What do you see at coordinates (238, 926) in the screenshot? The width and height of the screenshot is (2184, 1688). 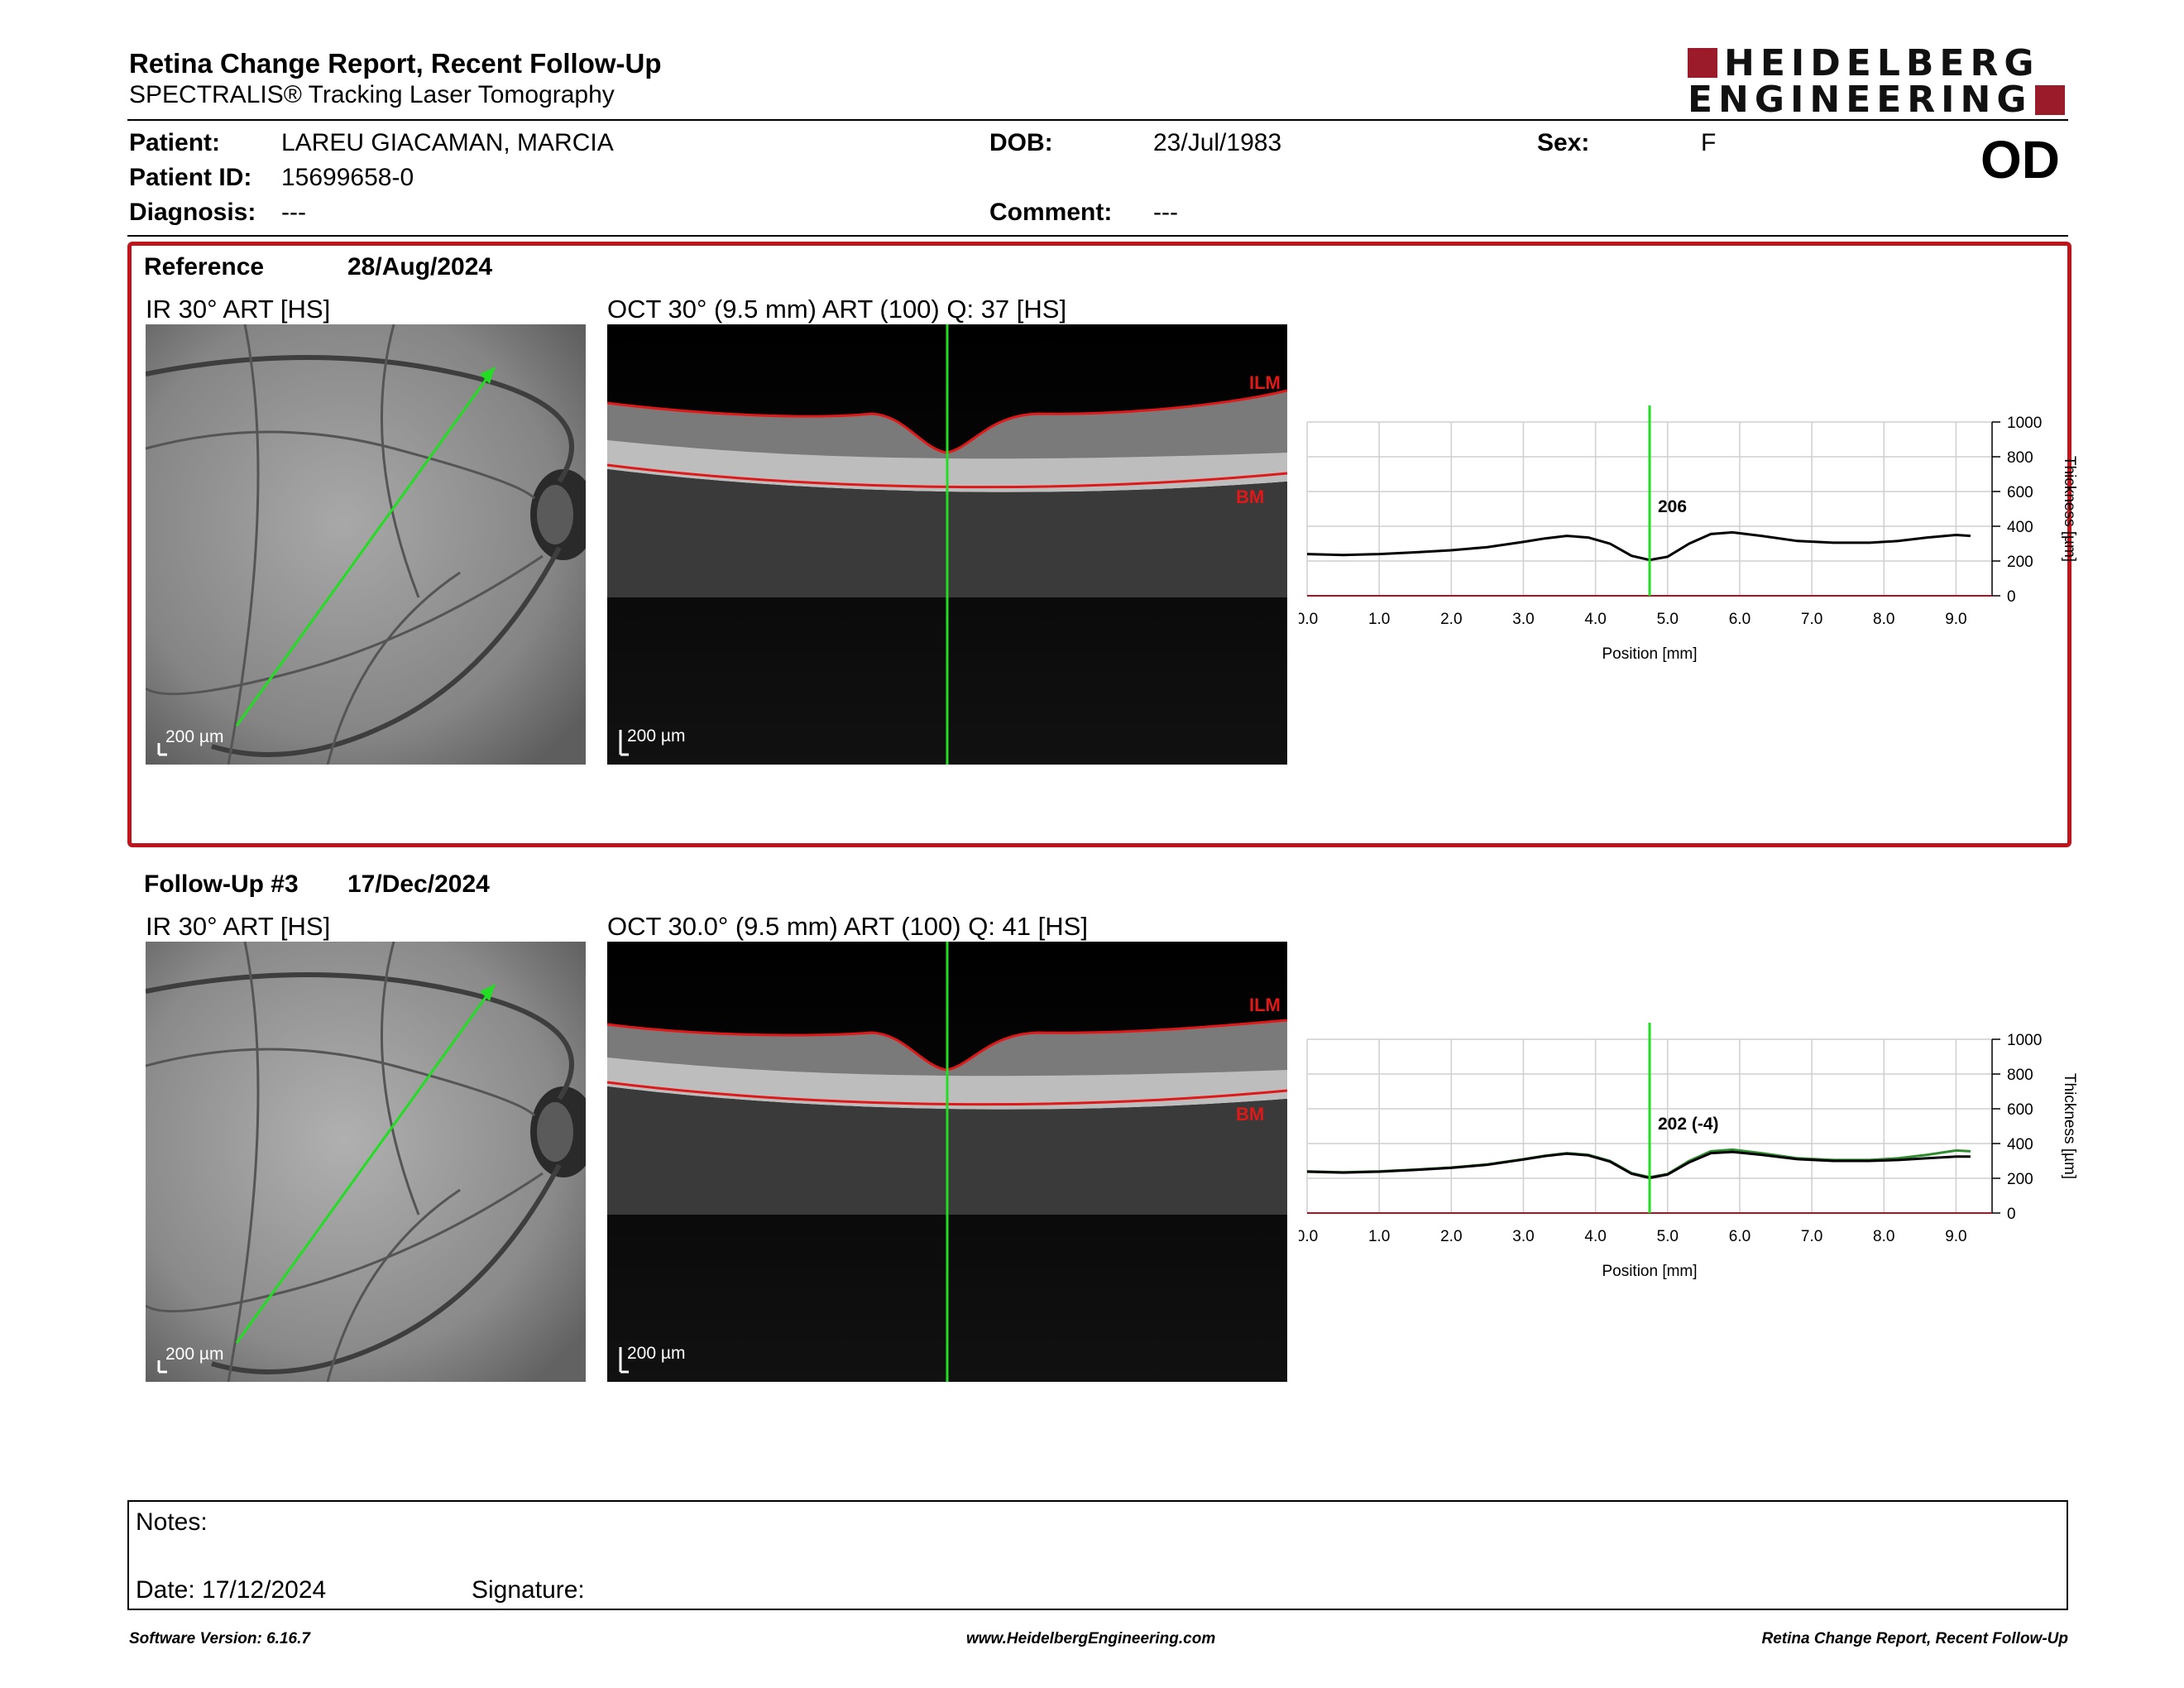 I see `followup-ir-title: IR 30° ART [HS]` at bounding box center [238, 926].